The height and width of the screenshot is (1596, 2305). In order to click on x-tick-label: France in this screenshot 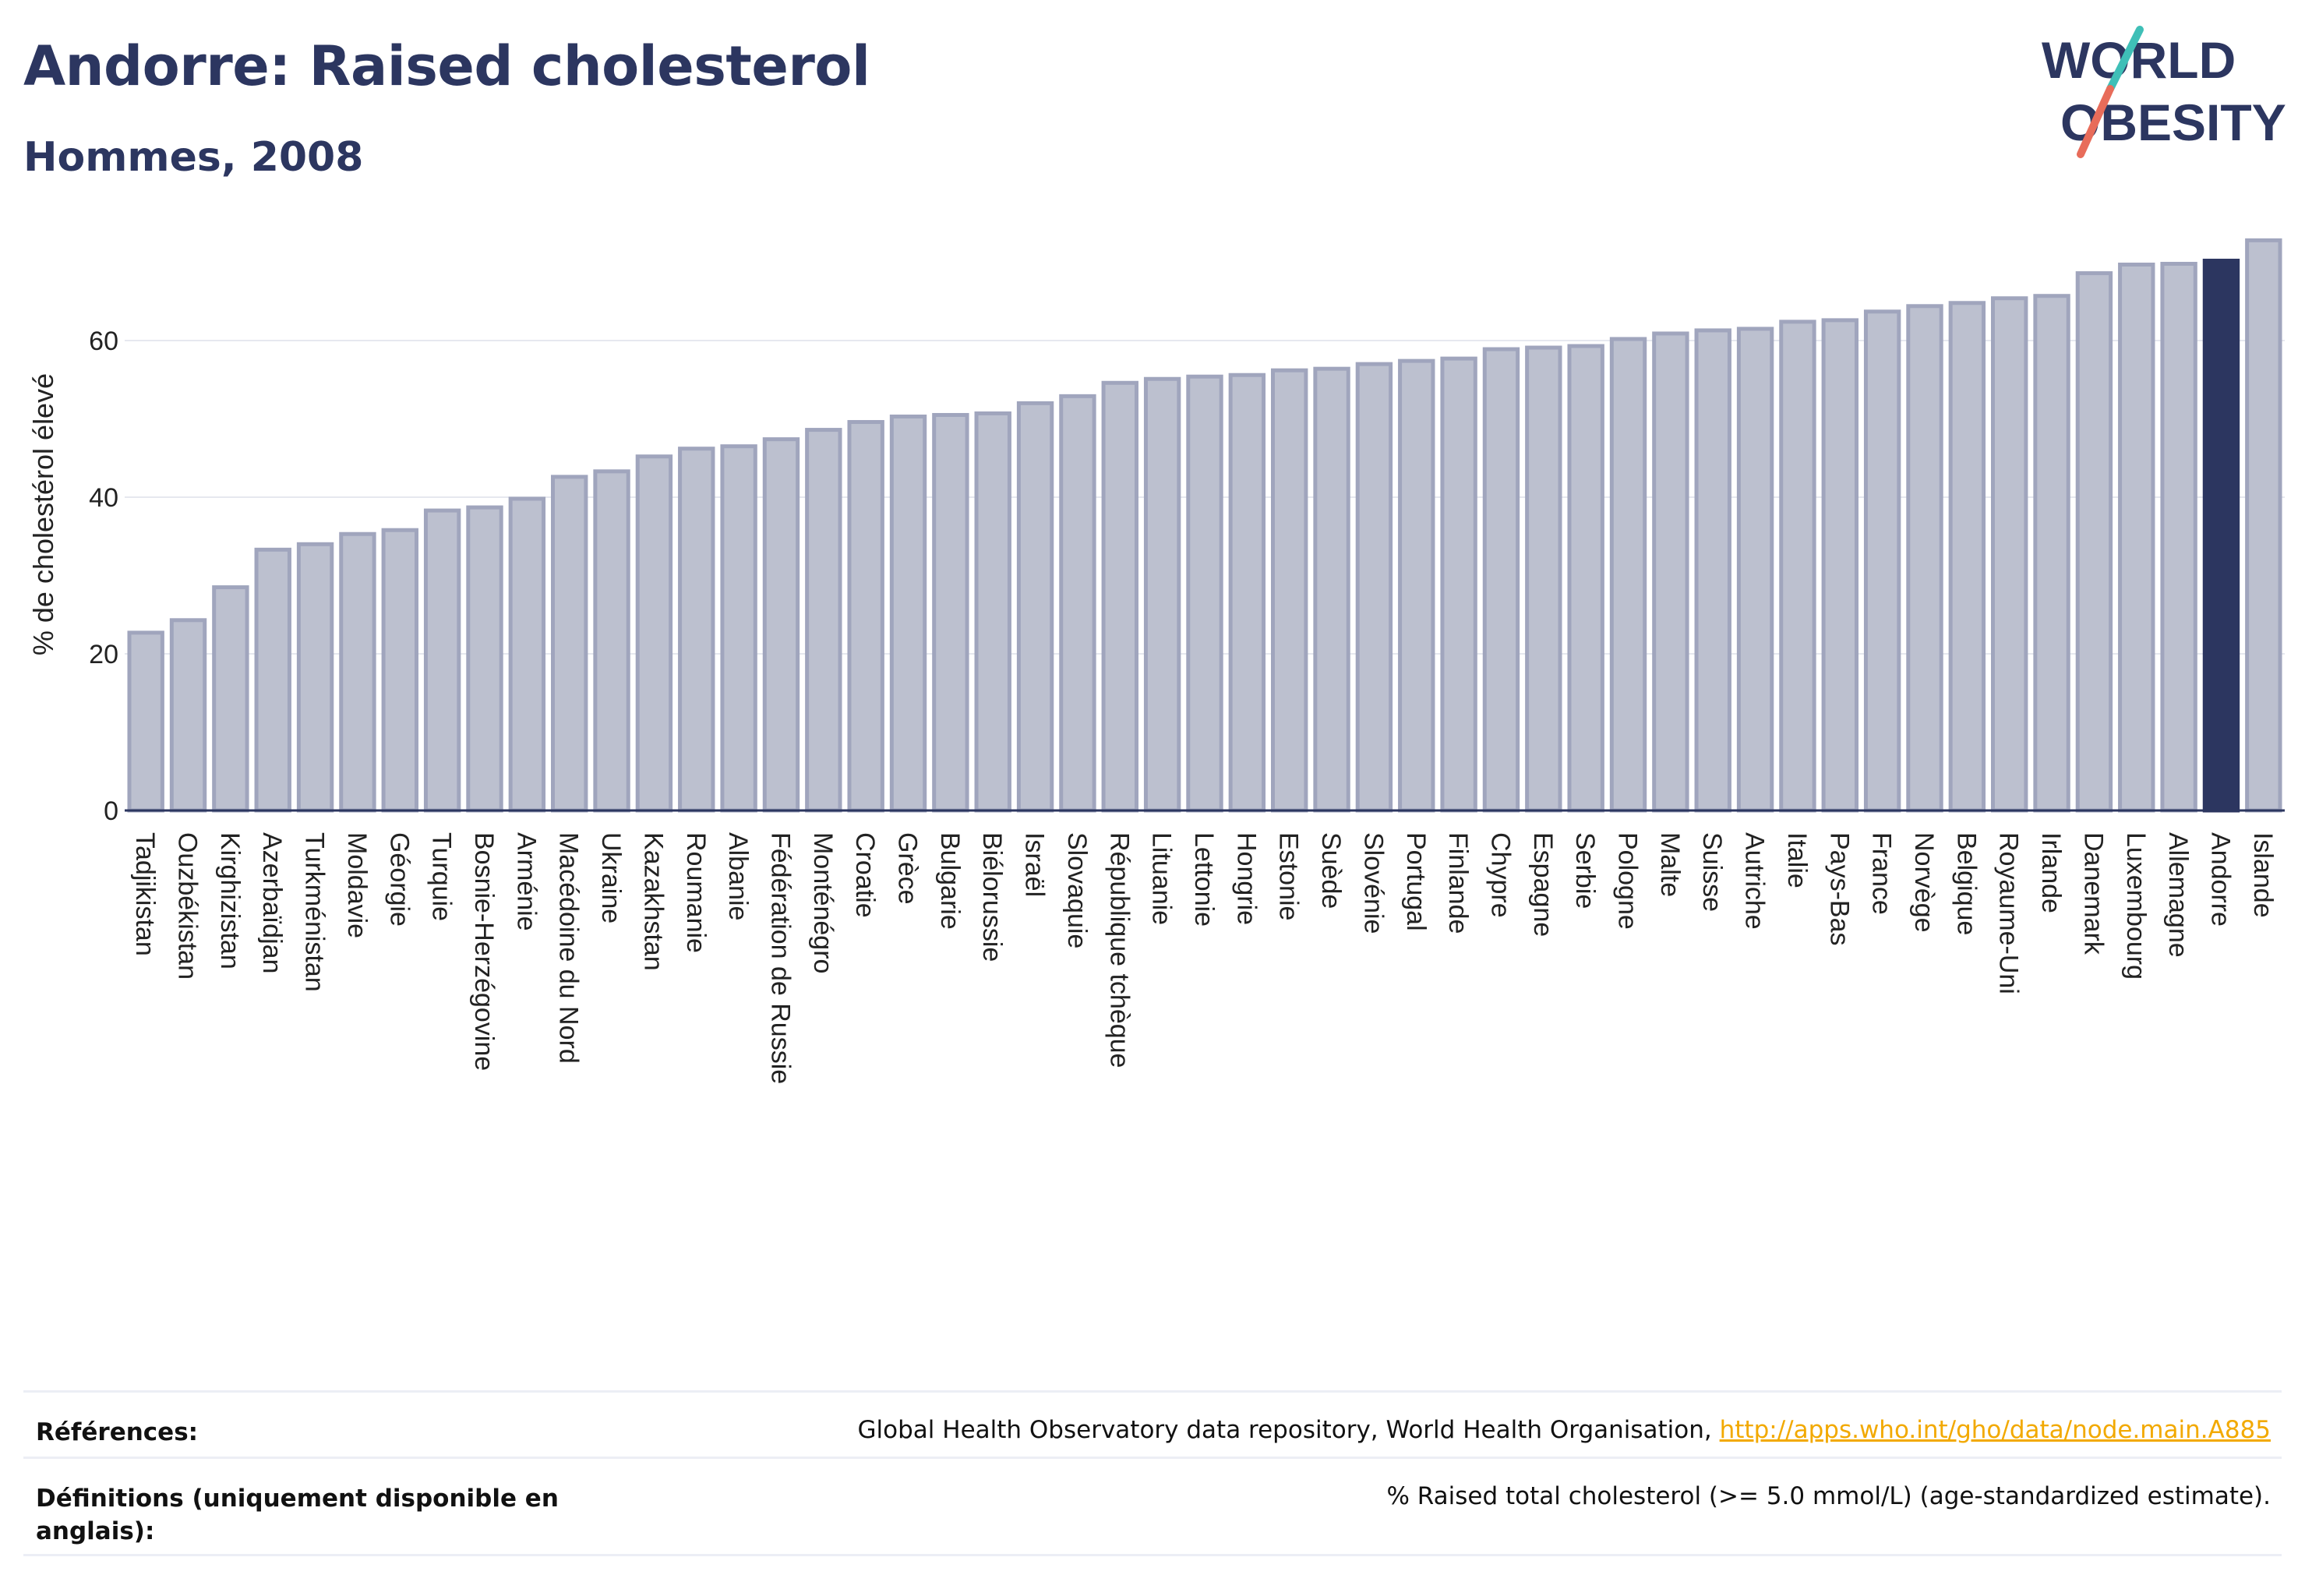, I will do `click(1882, 873)`.